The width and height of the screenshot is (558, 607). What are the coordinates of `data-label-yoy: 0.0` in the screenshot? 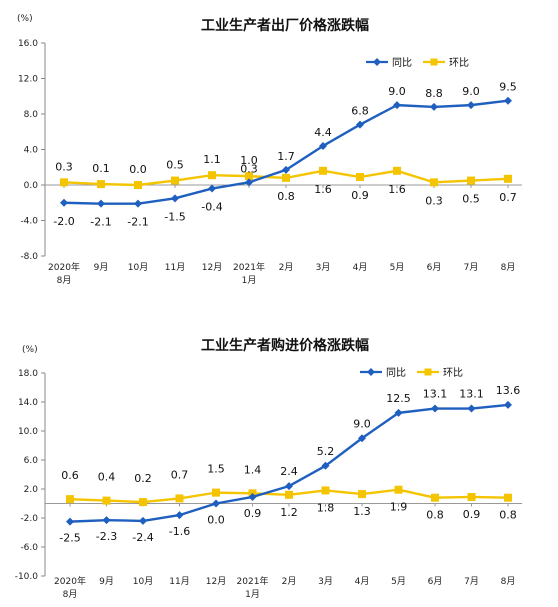 It's located at (216, 520).